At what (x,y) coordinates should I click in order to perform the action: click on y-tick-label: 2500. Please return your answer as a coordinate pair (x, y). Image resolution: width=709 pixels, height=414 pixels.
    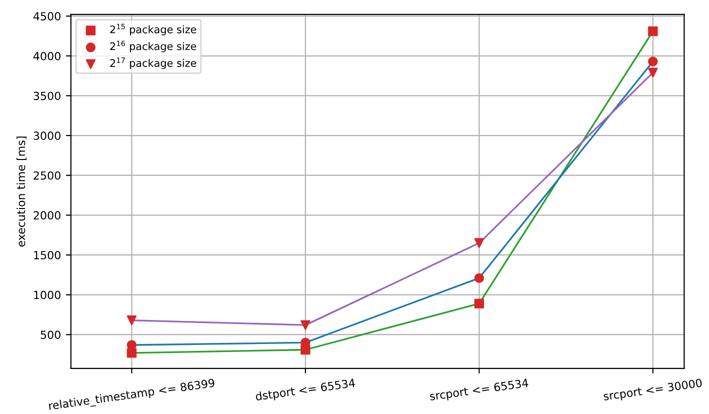
    Looking at the image, I should click on (47, 175).